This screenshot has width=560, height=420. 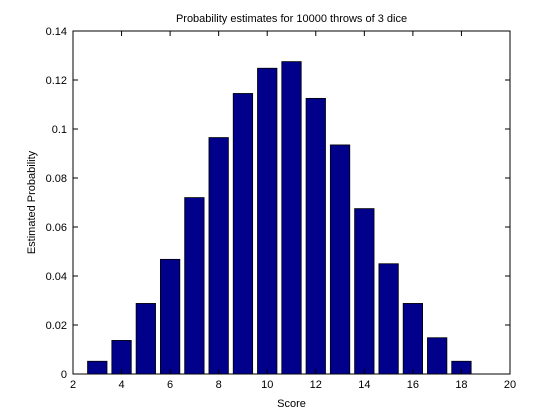 What do you see at coordinates (59, 130) in the screenshot?
I see `y-tick-label: 0.1` at bounding box center [59, 130].